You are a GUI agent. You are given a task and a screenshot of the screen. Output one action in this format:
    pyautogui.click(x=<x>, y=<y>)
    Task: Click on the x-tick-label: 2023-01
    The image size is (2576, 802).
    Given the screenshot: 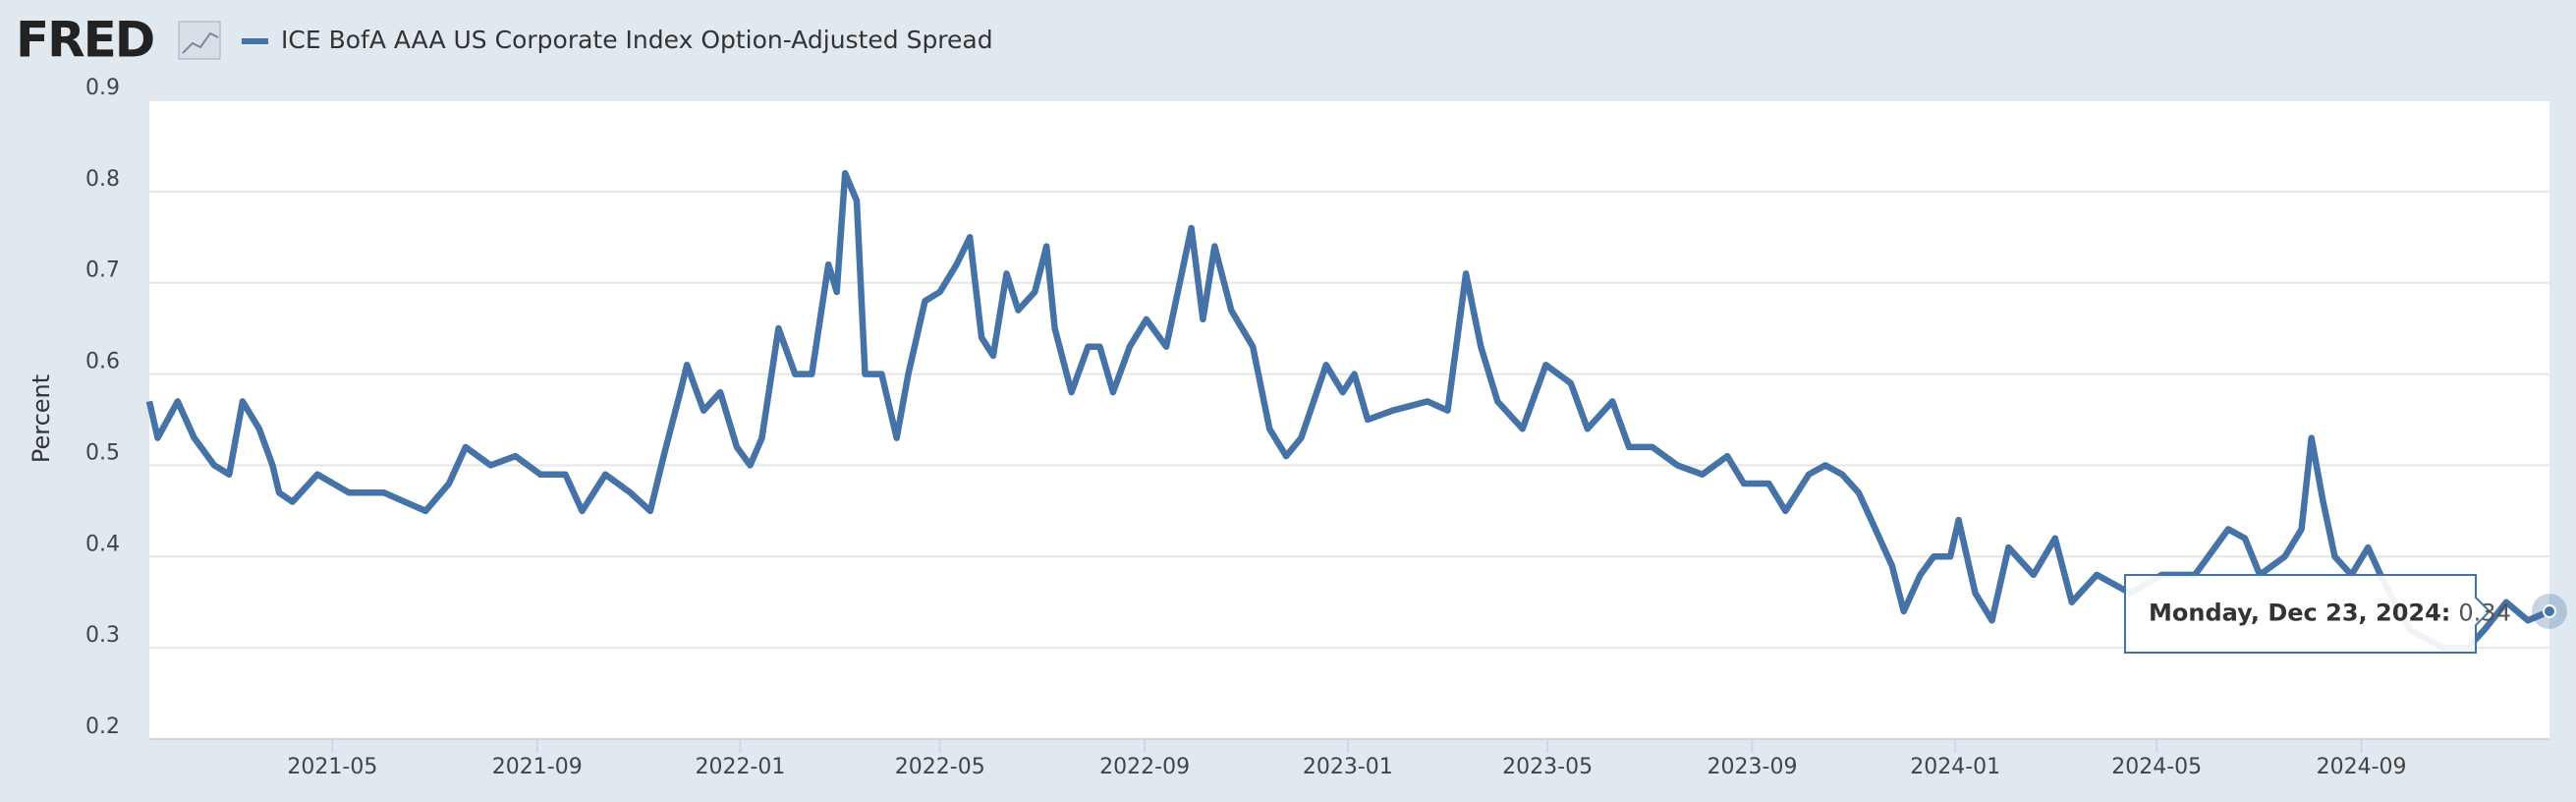 What is the action you would take?
    pyautogui.click(x=1348, y=767)
    